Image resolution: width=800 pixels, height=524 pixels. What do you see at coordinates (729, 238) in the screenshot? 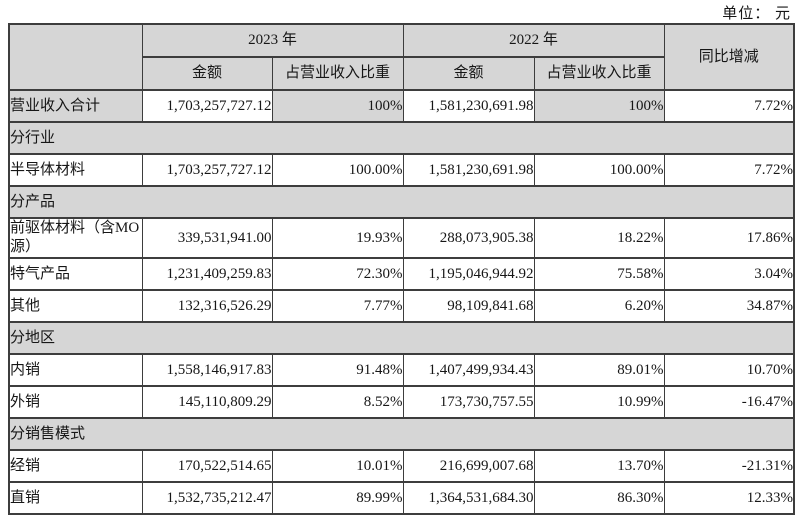
I see `yoy-cell: 17.86%` at bounding box center [729, 238].